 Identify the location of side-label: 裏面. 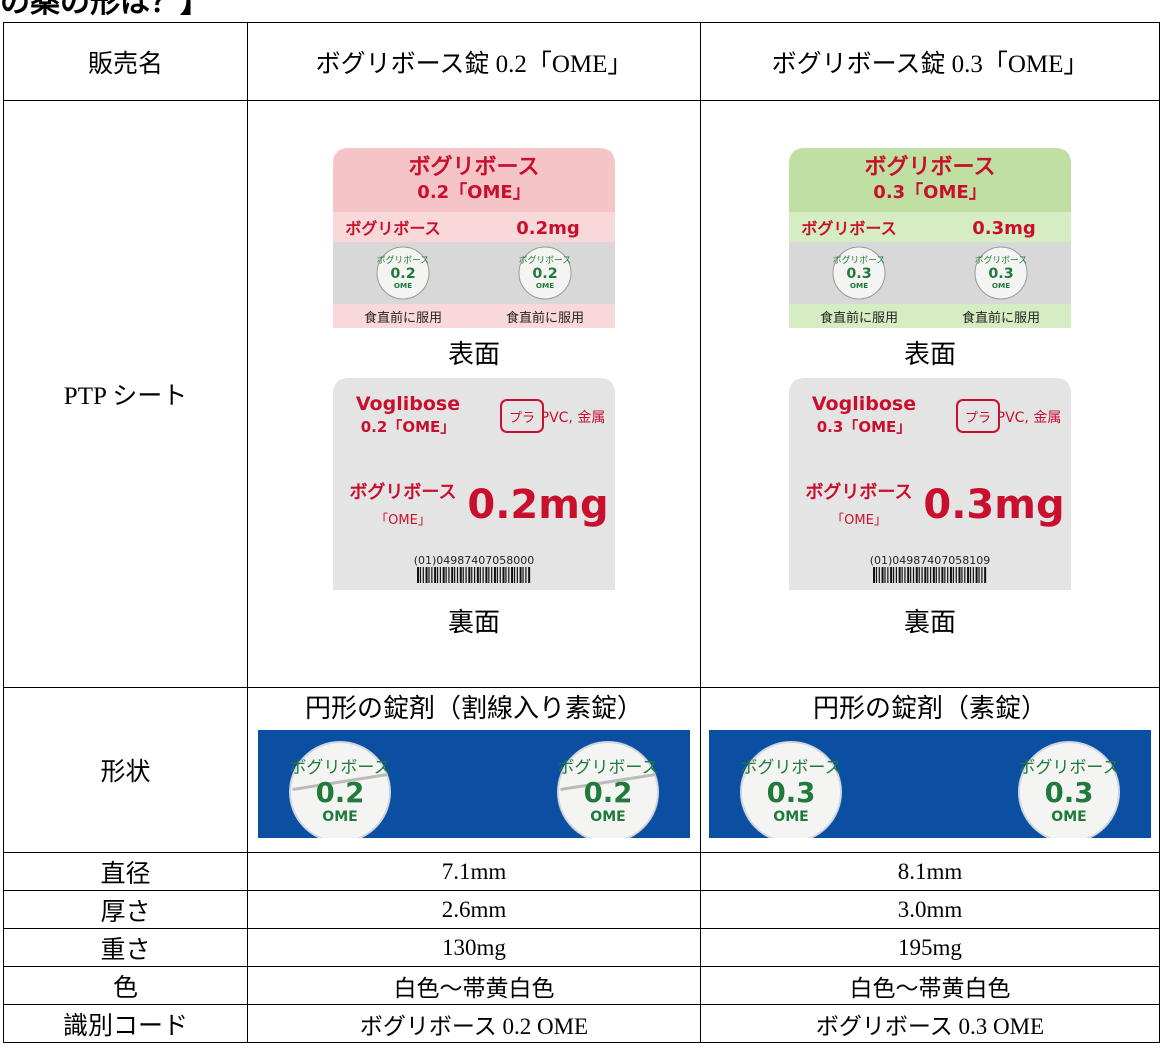
(473, 622).